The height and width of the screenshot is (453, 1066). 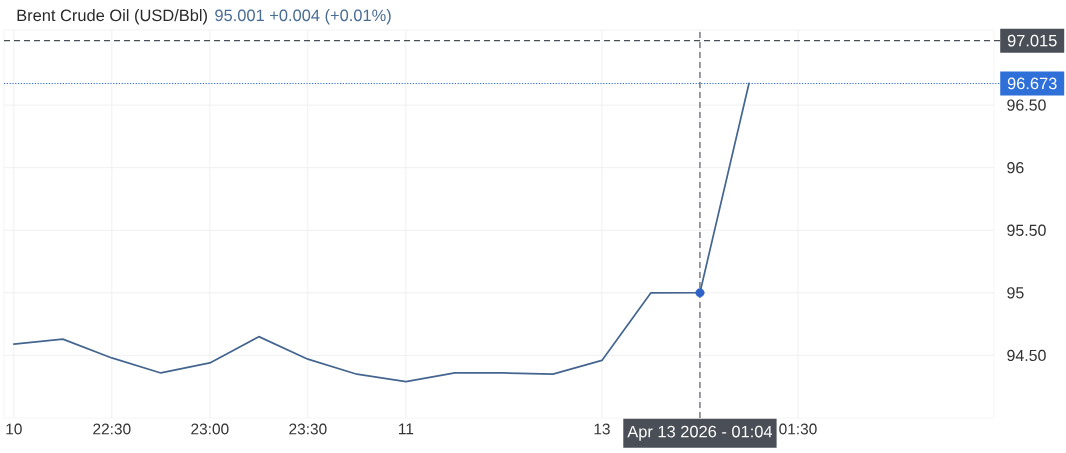 I want to click on x-tick-label: 13, so click(x=602, y=429).